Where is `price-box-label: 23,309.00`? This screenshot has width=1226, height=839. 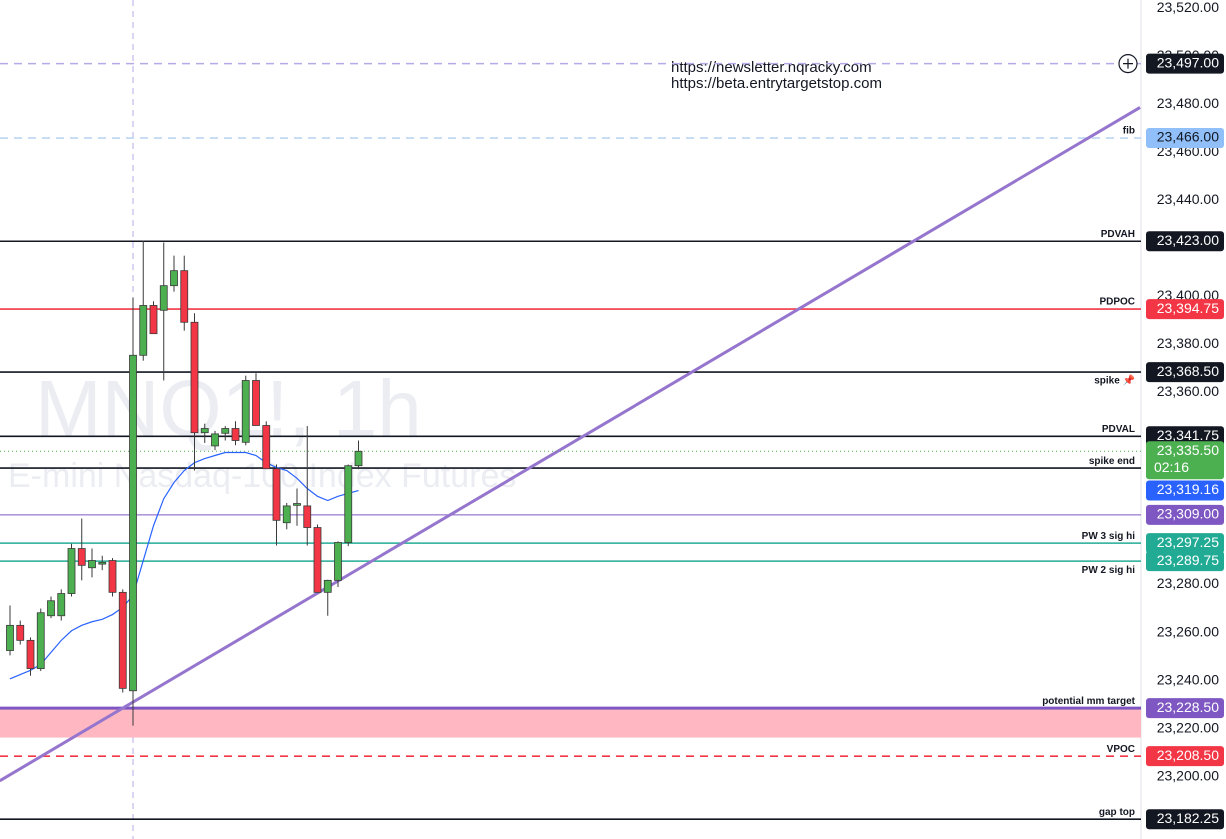
price-box-label: 23,309.00 is located at coordinates (1188, 514).